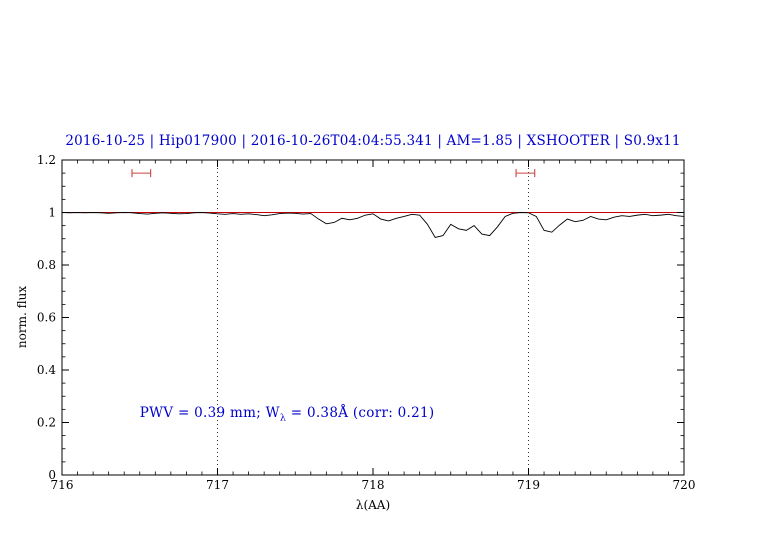 Image resolution: width=782 pixels, height=542 pixels. What do you see at coordinates (373, 485) in the screenshot?
I see `x-tick-label: 718` at bounding box center [373, 485].